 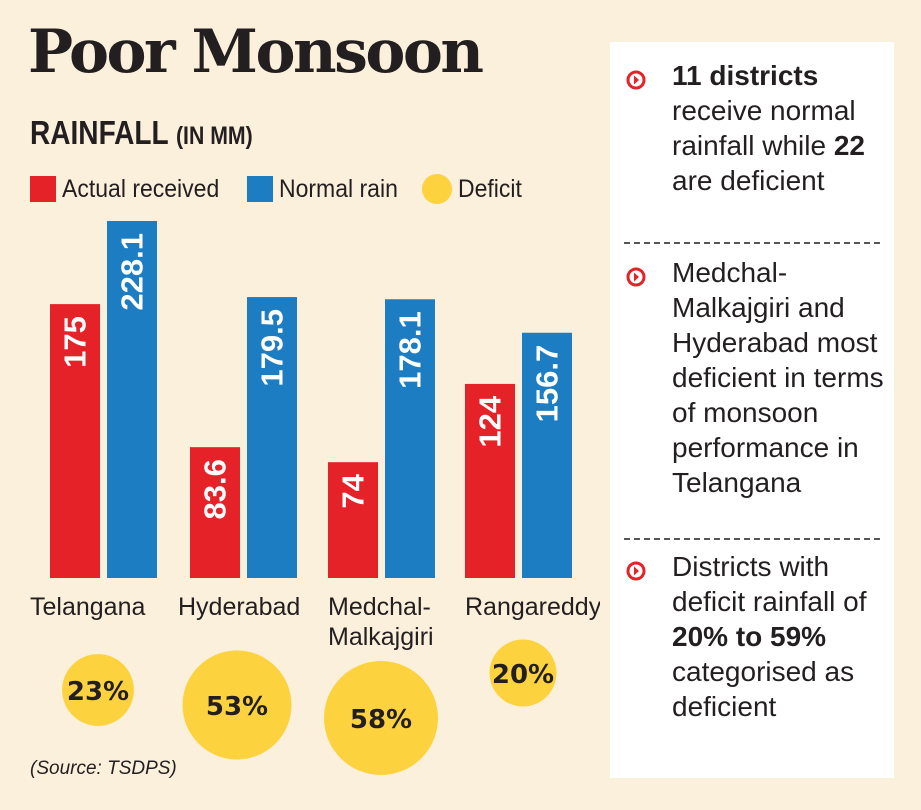 What do you see at coordinates (410, 350) in the screenshot?
I see `bar-value-label: 178.1` at bounding box center [410, 350].